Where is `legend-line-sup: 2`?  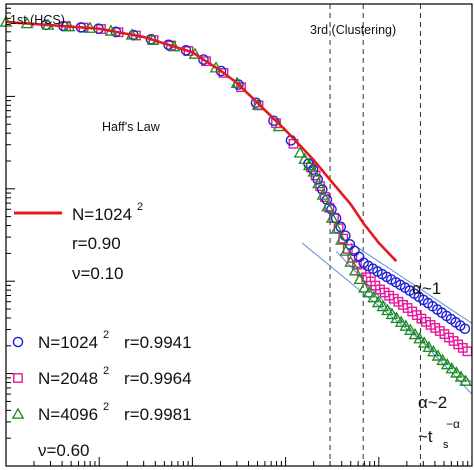 legend-line-sup: 2 is located at coordinates (140, 207).